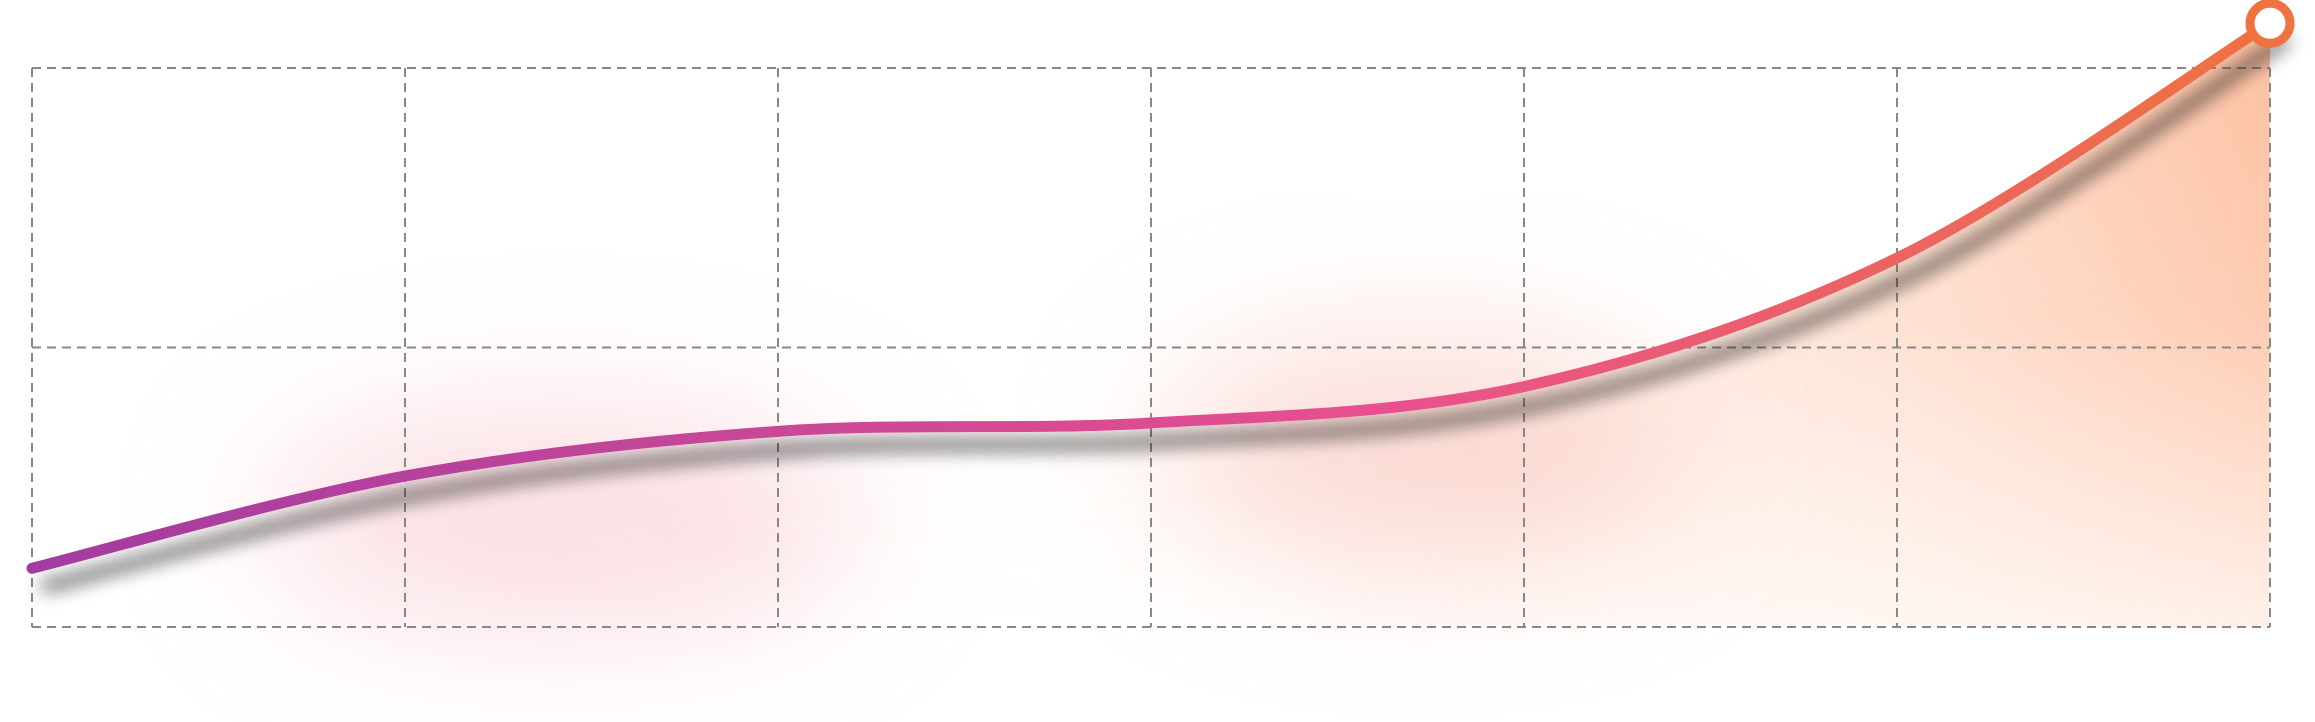 This screenshot has height=722, width=2315. I want to click on end-point-marker, so click(2270, 24).